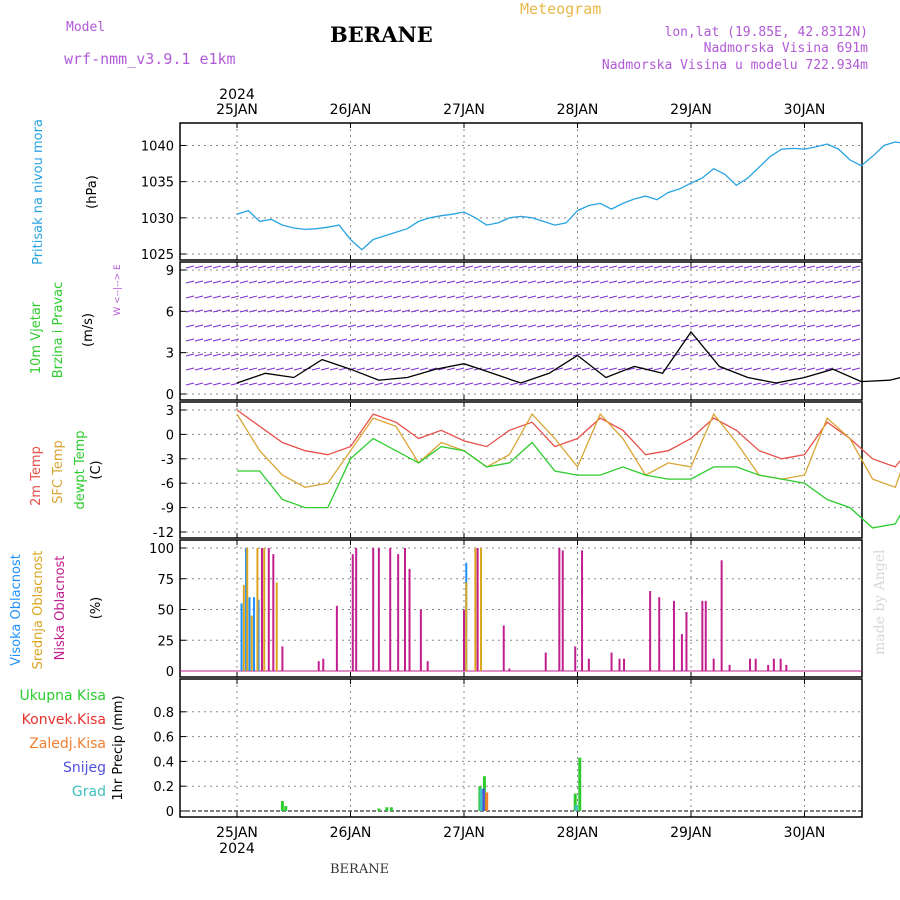  What do you see at coordinates (92, 192) in the screenshot?
I see `axis-title: (hPa)` at bounding box center [92, 192].